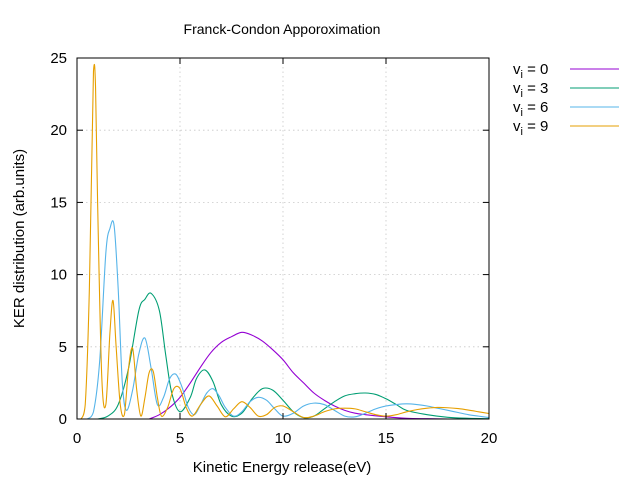 The image size is (640, 480). I want to click on x-tick-label: 5, so click(180, 438).